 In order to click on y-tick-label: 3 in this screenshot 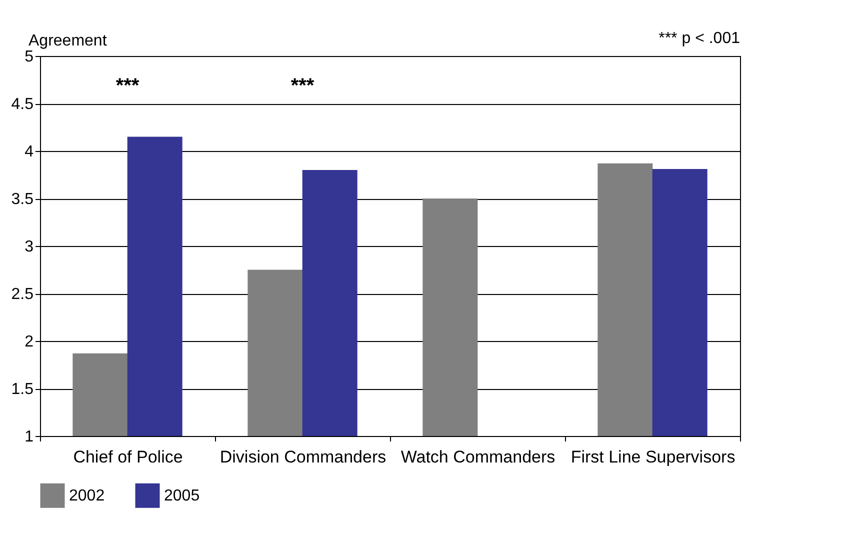, I will do `click(29, 247)`.